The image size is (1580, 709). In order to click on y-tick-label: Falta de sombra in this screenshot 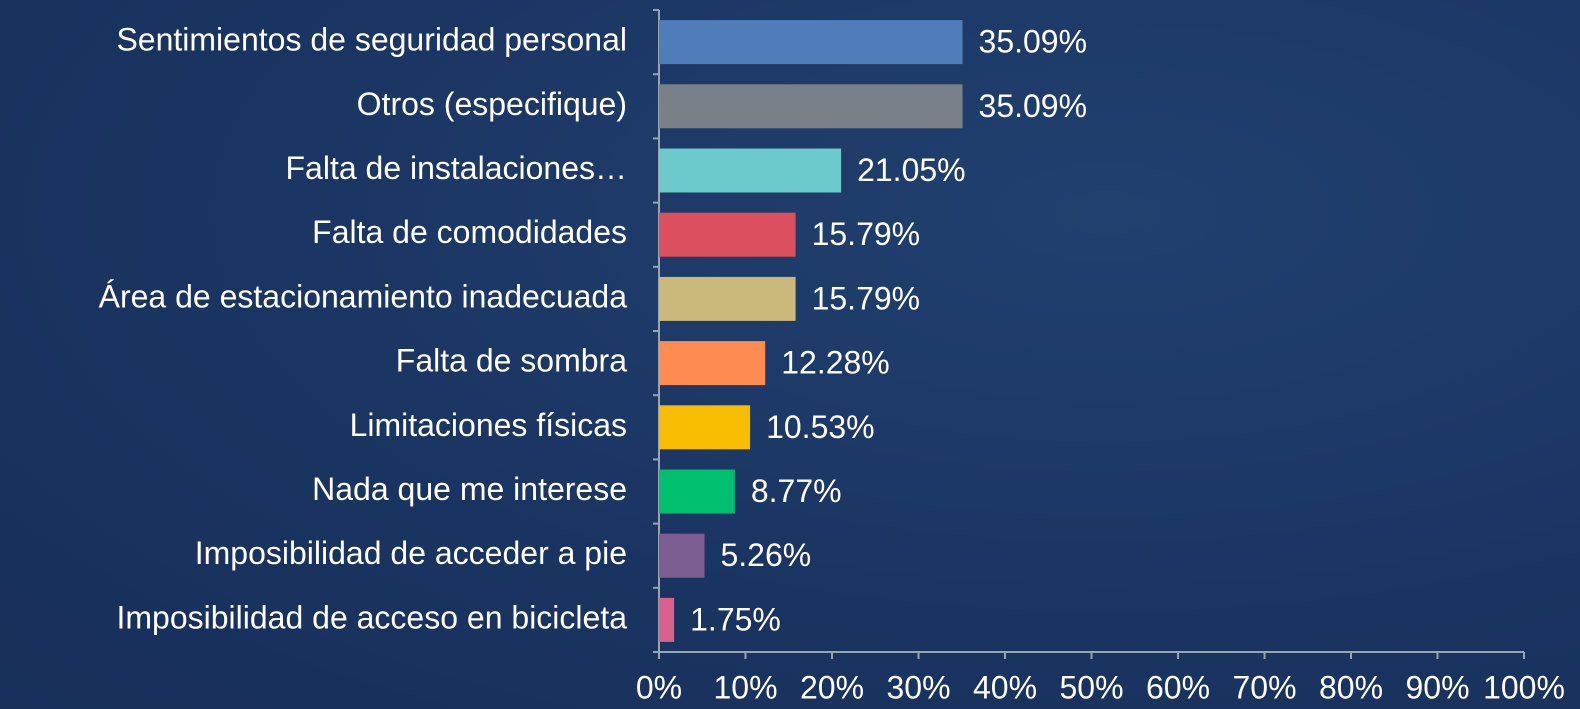, I will do `click(511, 361)`.